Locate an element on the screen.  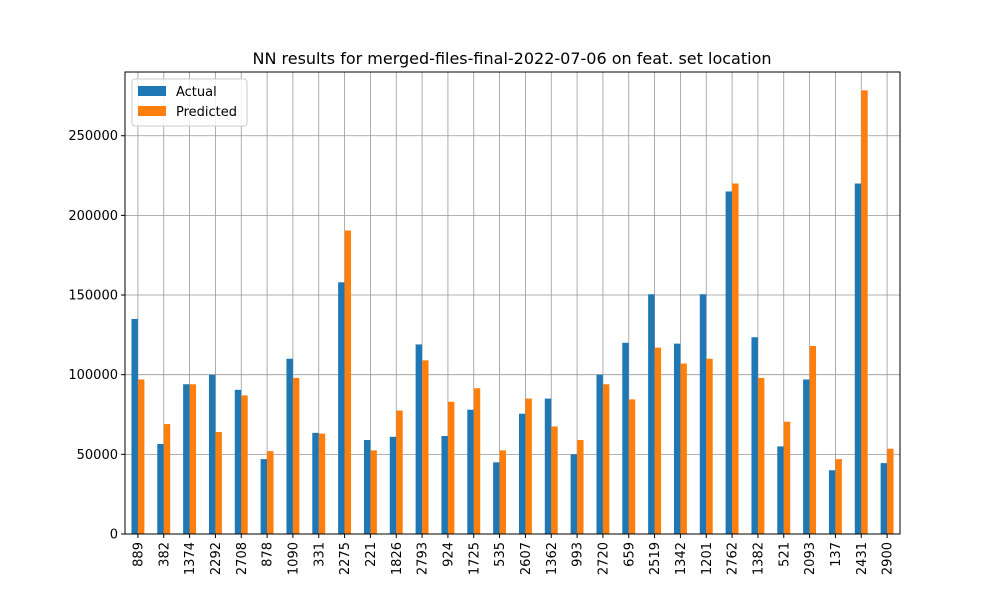
y-tick-label: 250000 is located at coordinates (93, 136).